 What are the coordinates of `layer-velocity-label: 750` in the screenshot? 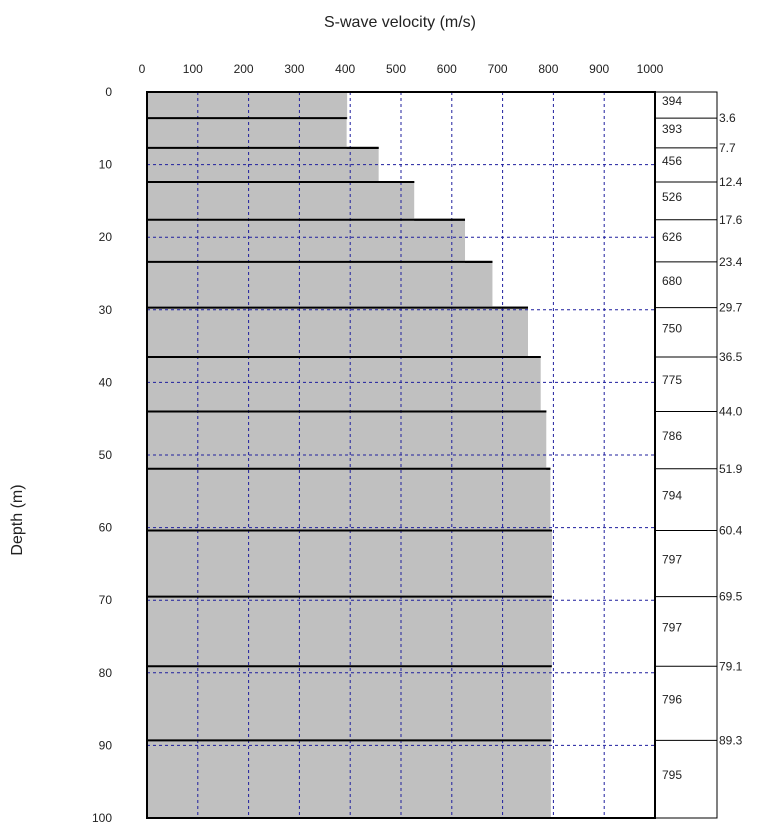 It's located at (672, 328).